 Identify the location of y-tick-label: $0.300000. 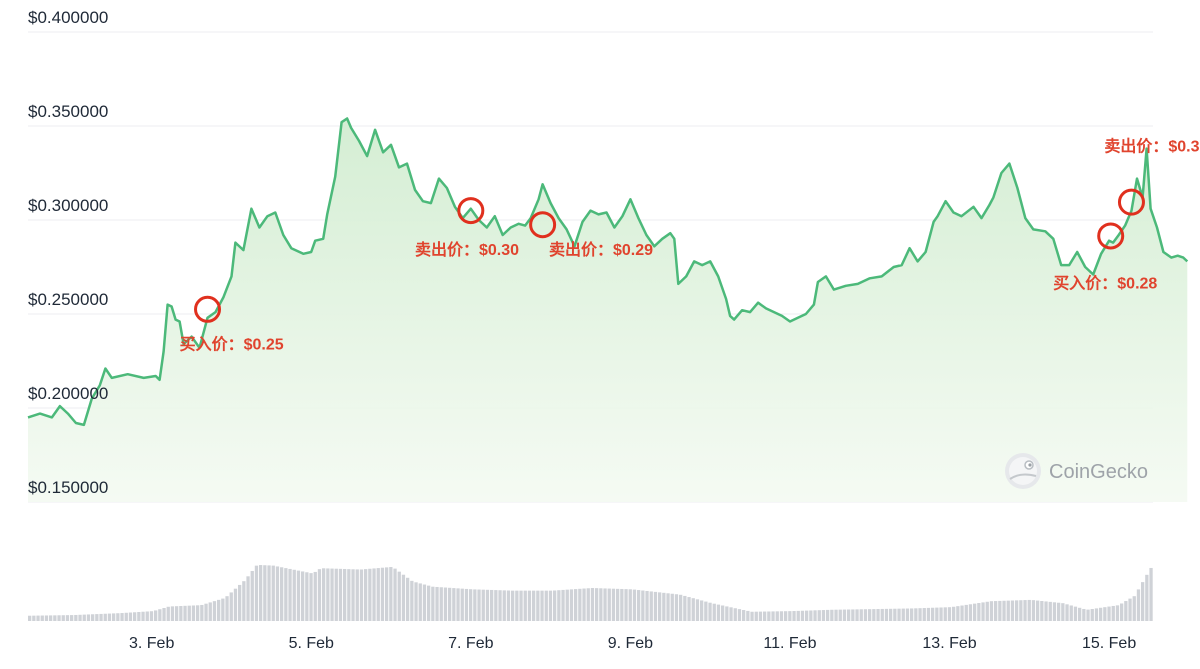
(68, 205).